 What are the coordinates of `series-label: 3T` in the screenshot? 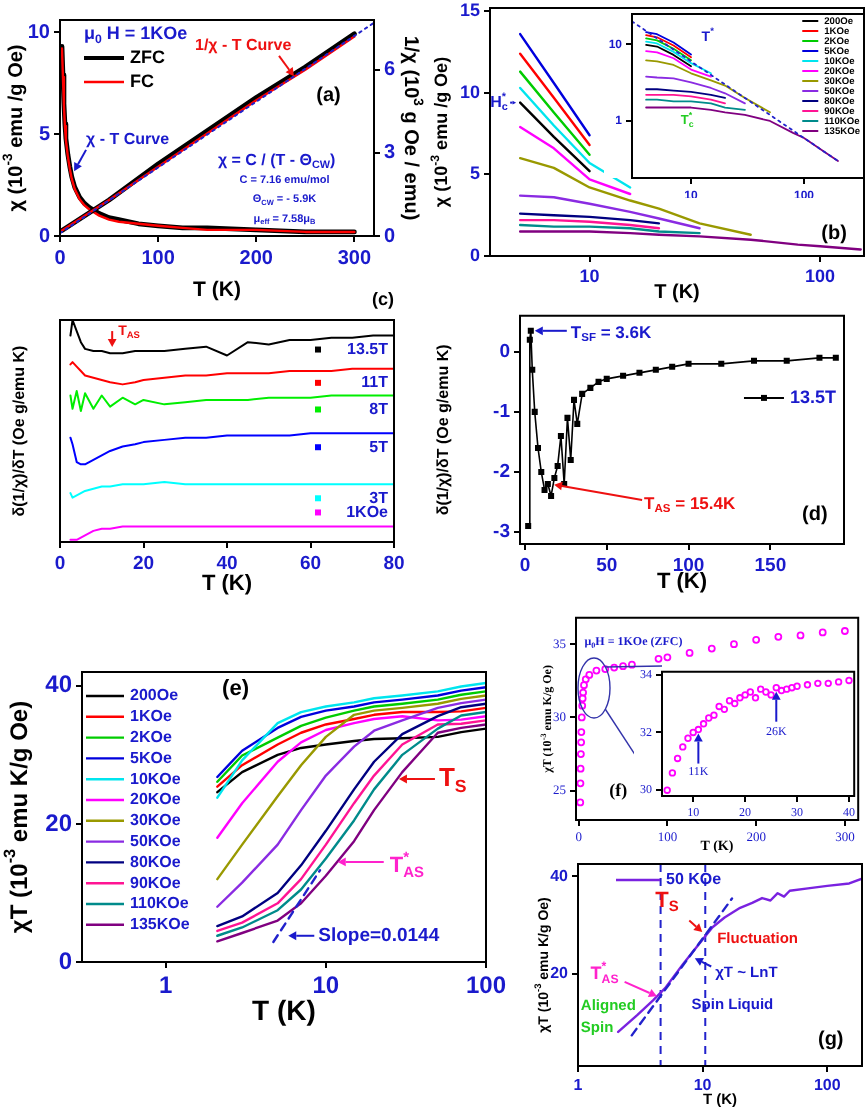 It's located at (379, 497).